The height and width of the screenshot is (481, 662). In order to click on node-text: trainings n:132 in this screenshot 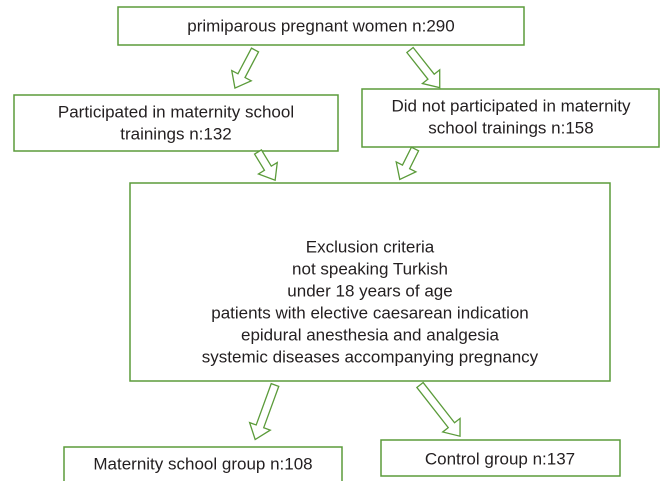, I will do `click(176, 133)`.